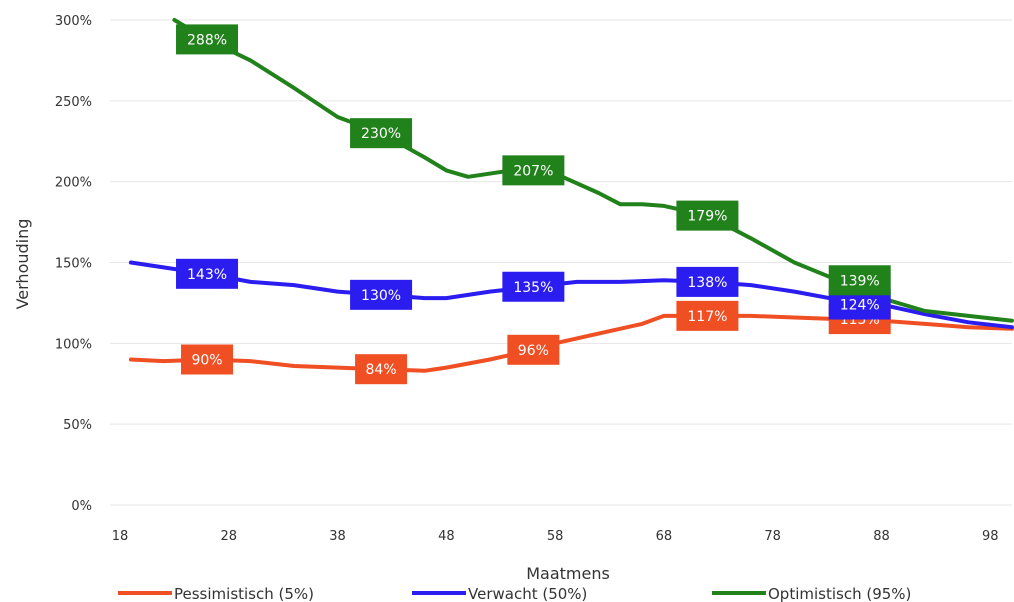 This screenshot has height=602, width=1014. I want to click on x-axis-ticks: 18 28 38 48 58 68 78 88 98, so click(555, 536).